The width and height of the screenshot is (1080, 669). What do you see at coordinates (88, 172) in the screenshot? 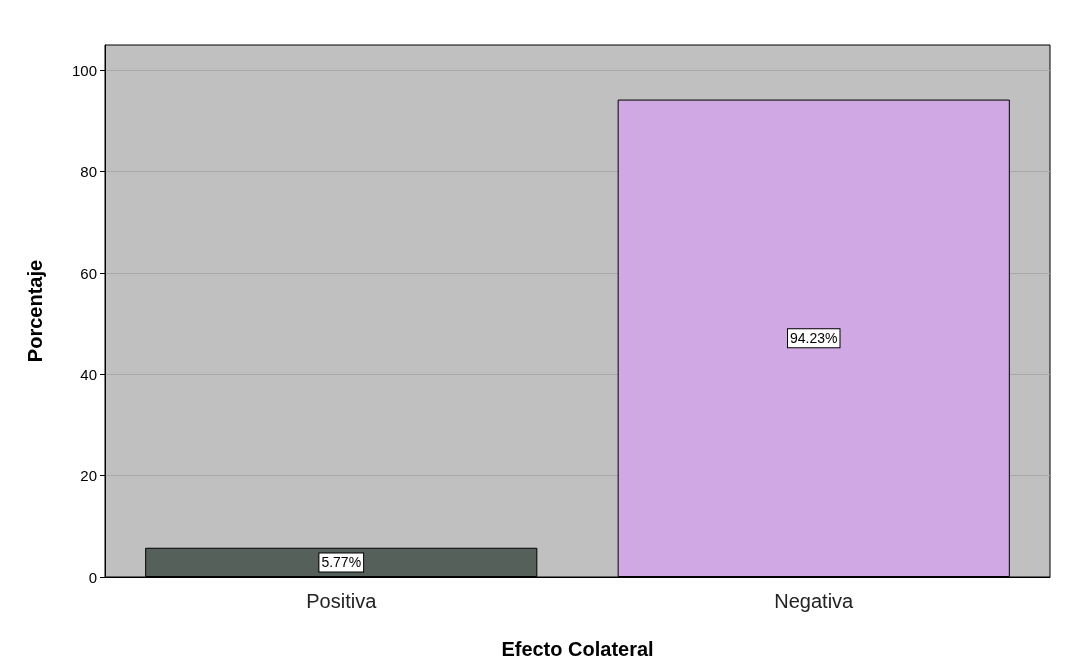
I see `y-tick-label: 80` at bounding box center [88, 172].